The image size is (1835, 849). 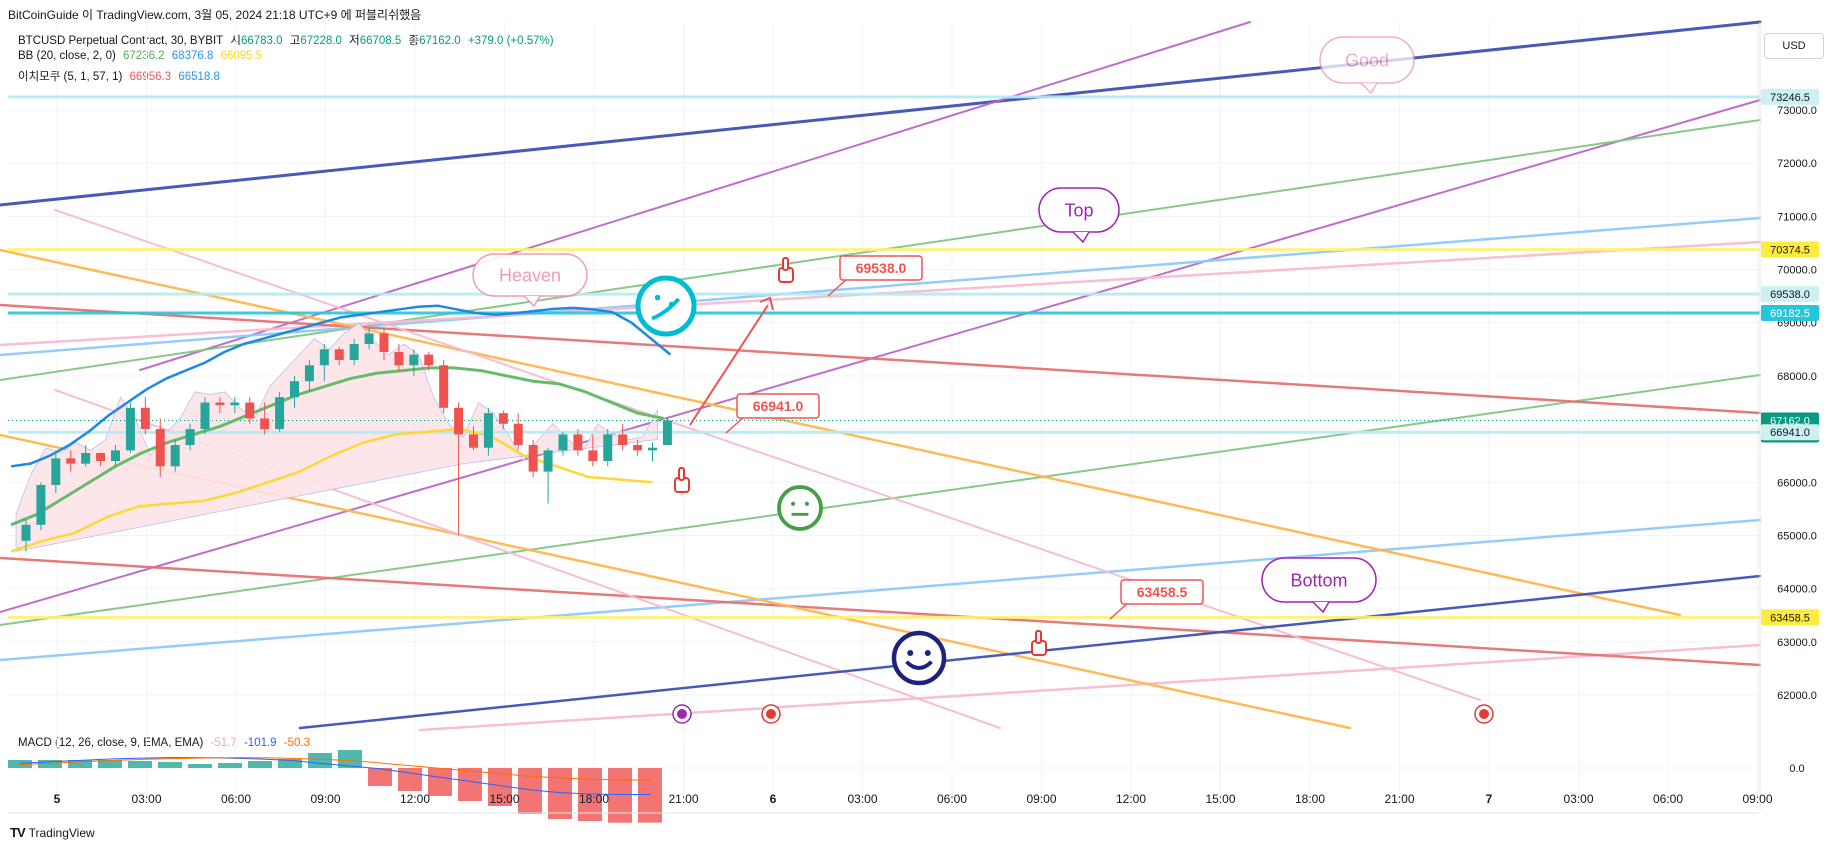 I want to click on price-tag-label: 66941.0, so click(x=1790, y=433).